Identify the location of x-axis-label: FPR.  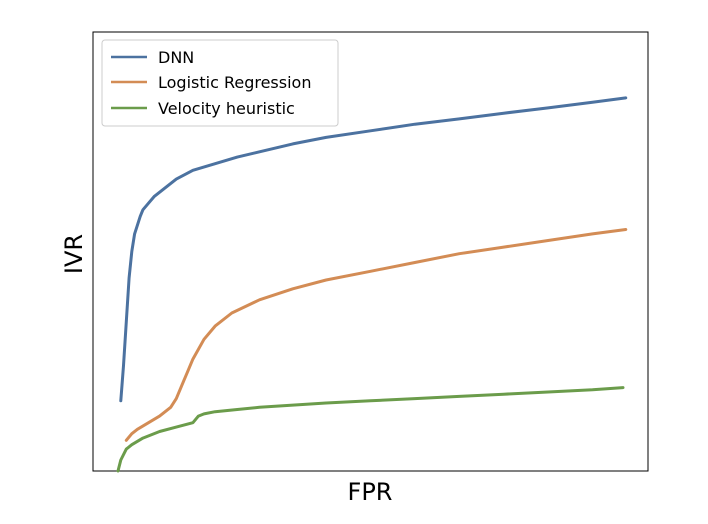
(370, 492).